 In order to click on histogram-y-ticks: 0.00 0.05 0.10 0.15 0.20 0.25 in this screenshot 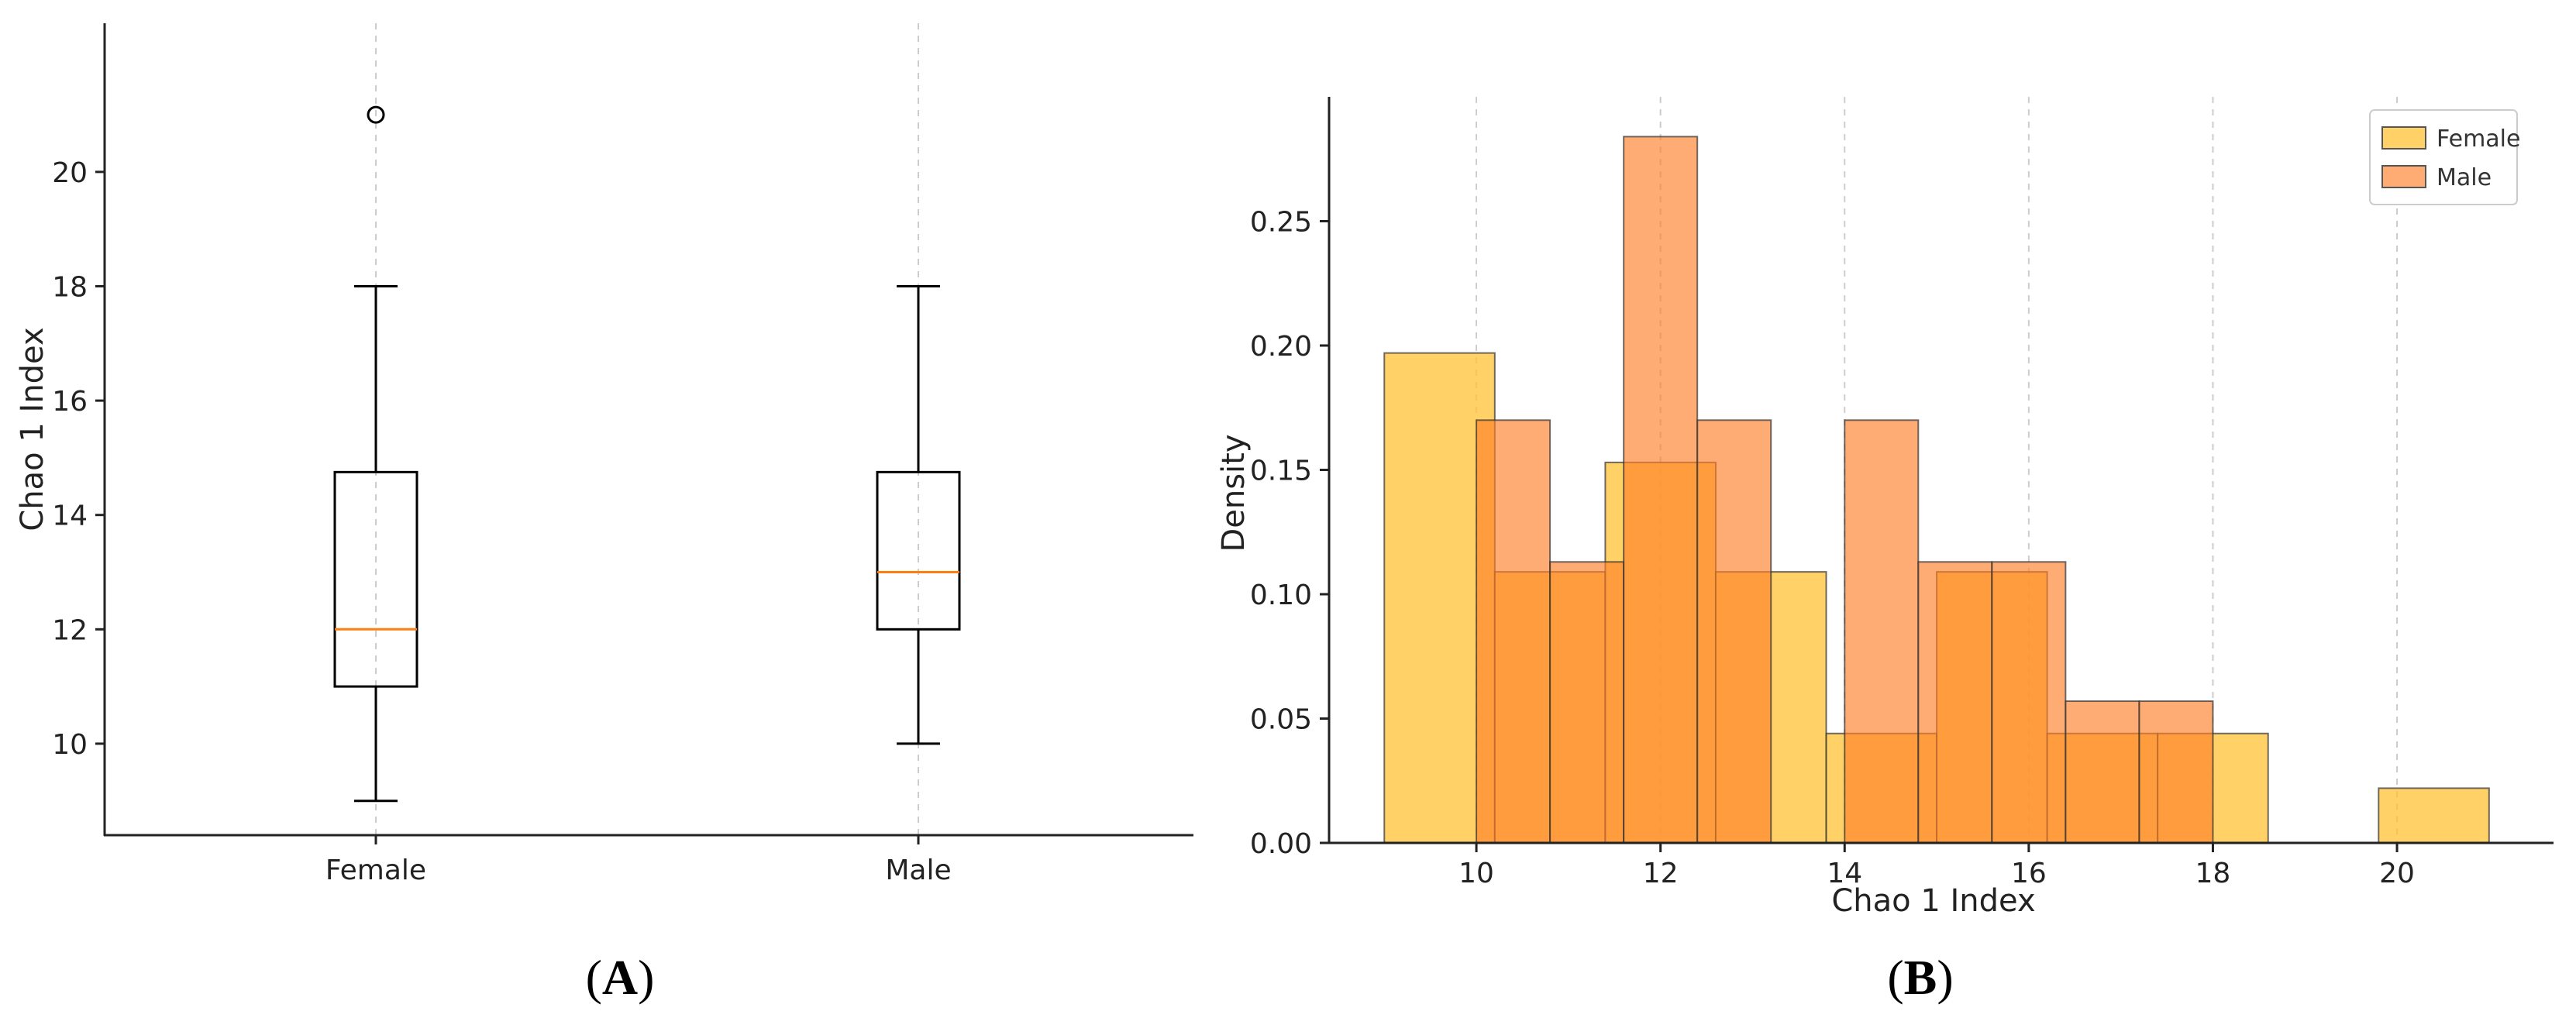, I will do `click(1289, 533)`.